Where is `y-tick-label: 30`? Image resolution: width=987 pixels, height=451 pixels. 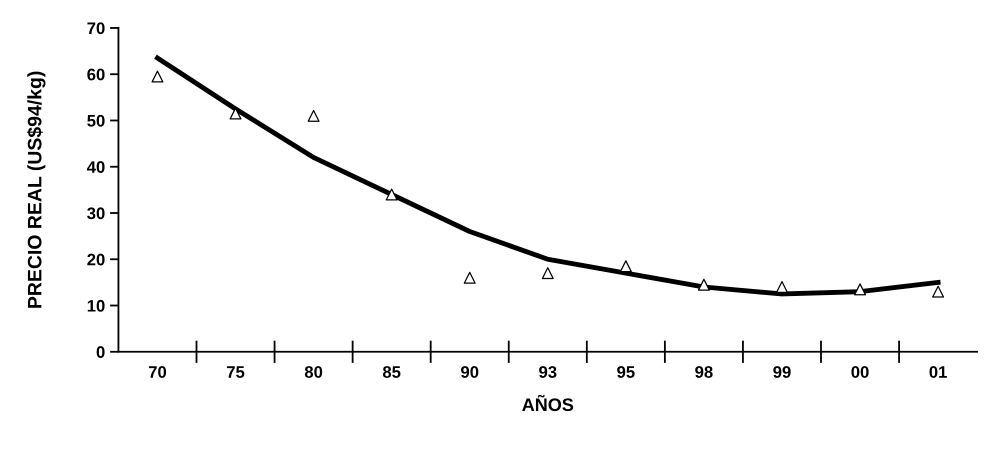
y-tick-label: 30 is located at coordinates (96, 213).